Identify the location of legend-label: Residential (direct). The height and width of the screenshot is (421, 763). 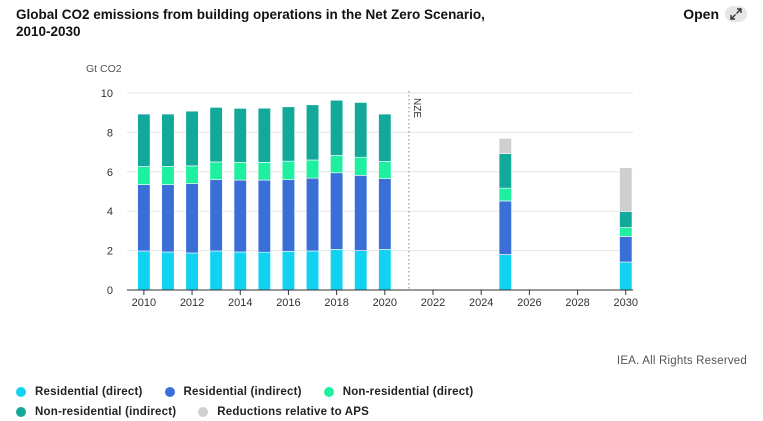
(89, 392).